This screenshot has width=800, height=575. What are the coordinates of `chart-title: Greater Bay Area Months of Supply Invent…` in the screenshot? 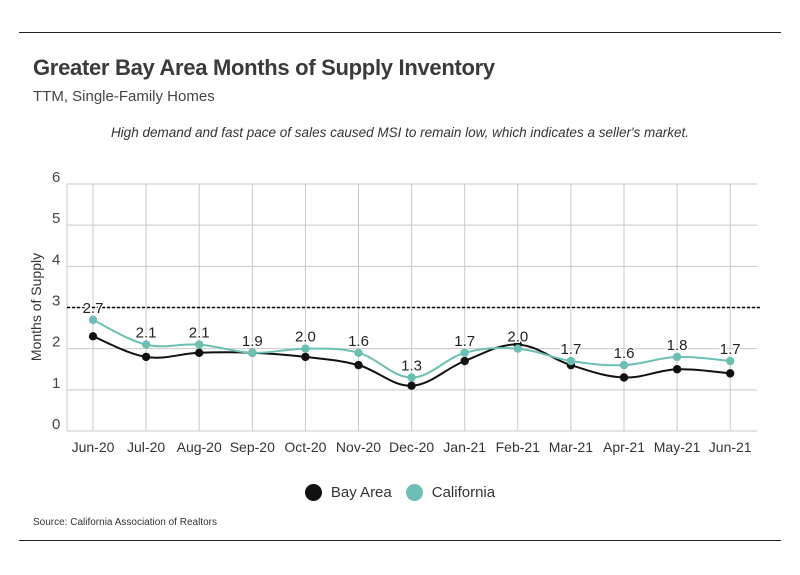 It's located at (264, 67).